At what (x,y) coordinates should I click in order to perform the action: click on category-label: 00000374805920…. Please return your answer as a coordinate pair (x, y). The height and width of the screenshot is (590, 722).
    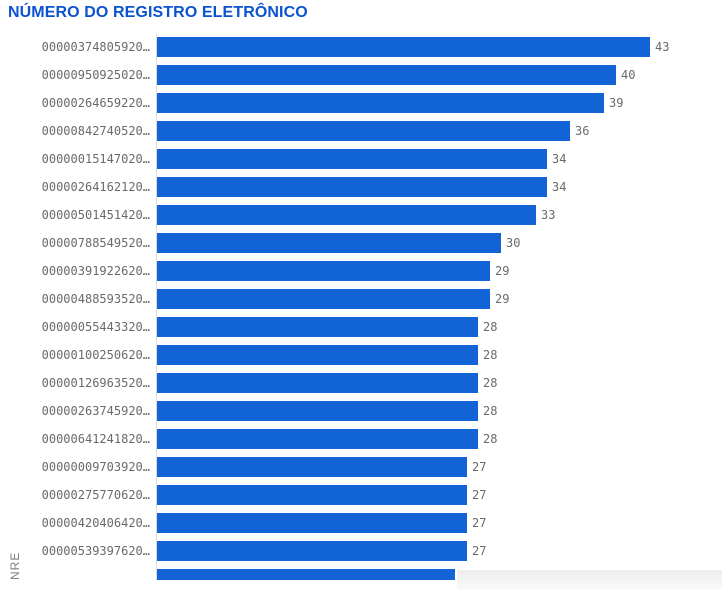
    Looking at the image, I should click on (95, 47).